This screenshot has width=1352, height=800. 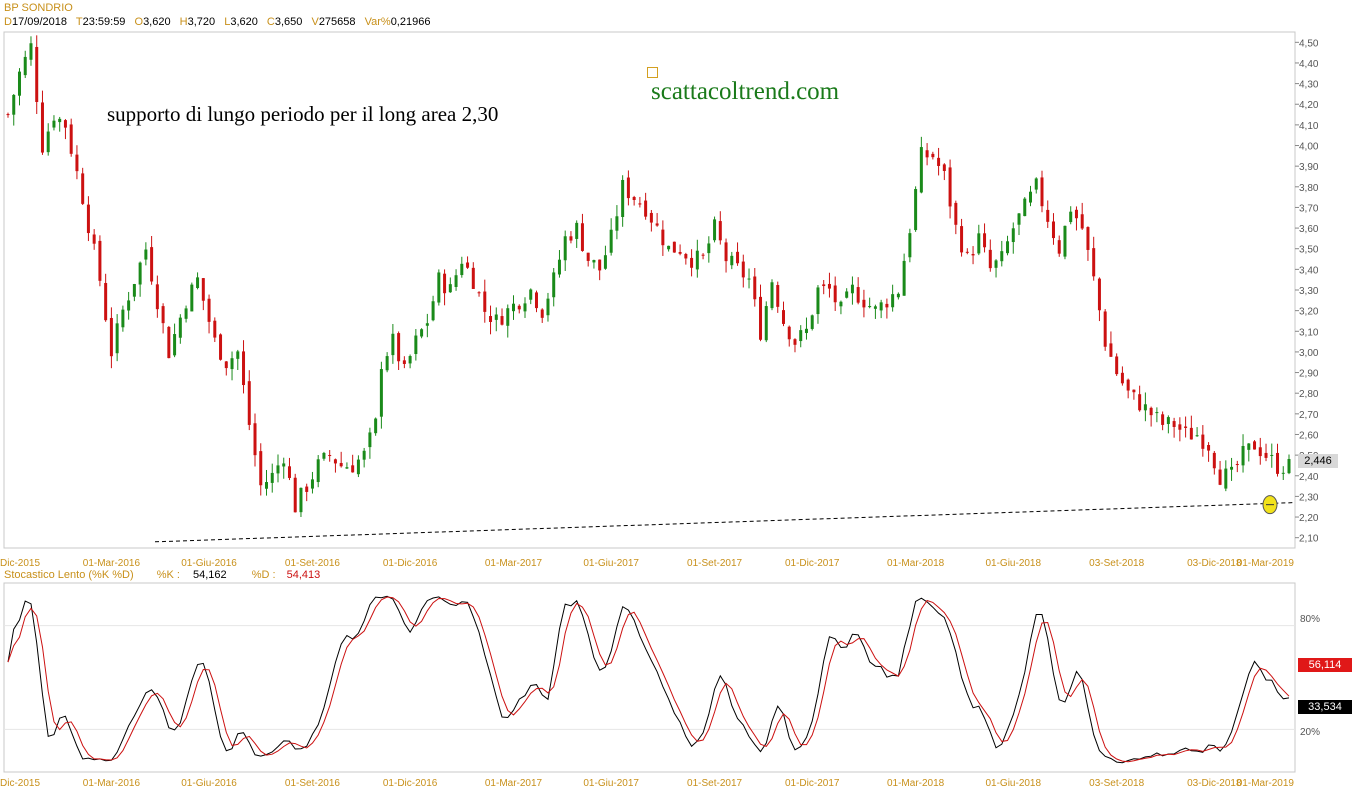 I want to click on stoch-date-tick-label: 01-Set-2017, so click(x=714, y=783).